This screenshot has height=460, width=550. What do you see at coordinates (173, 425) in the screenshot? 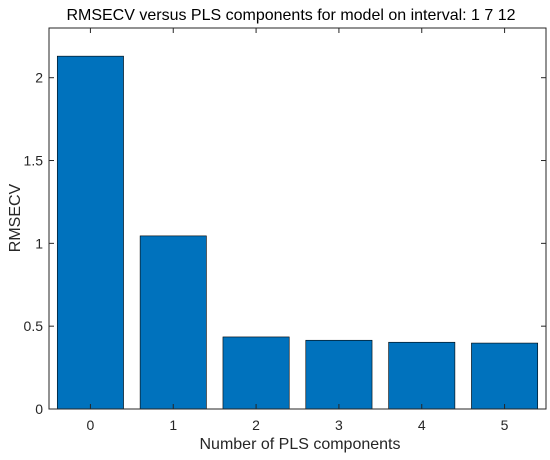
I see `x-tick-label: 1` at bounding box center [173, 425].